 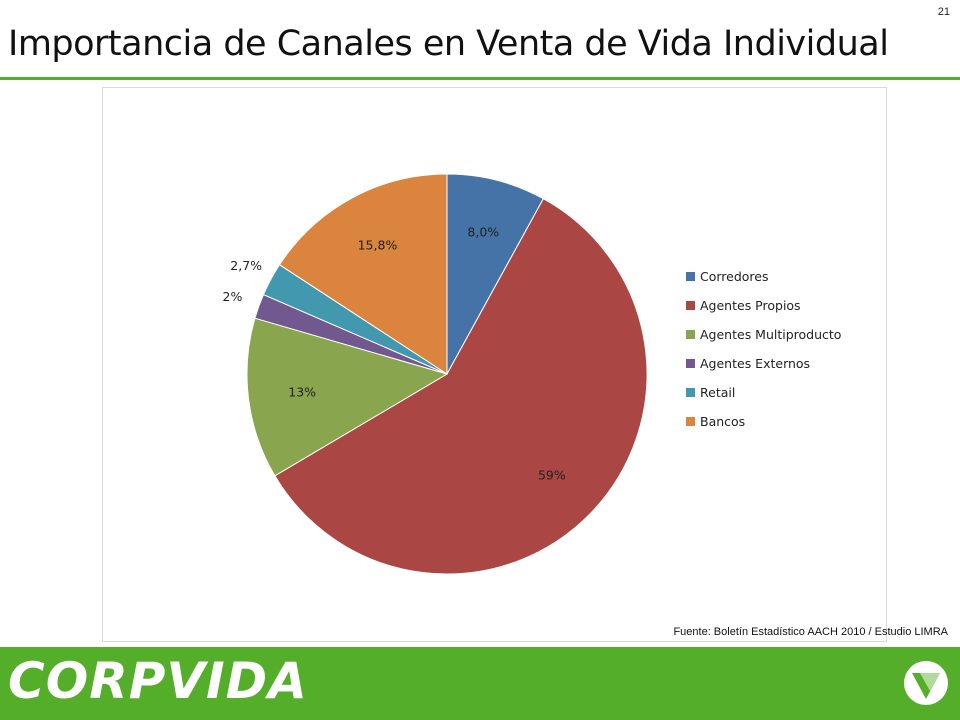 What do you see at coordinates (755, 363) in the screenshot?
I see `legend-label-agentes-externos: Agentes Externos` at bounding box center [755, 363].